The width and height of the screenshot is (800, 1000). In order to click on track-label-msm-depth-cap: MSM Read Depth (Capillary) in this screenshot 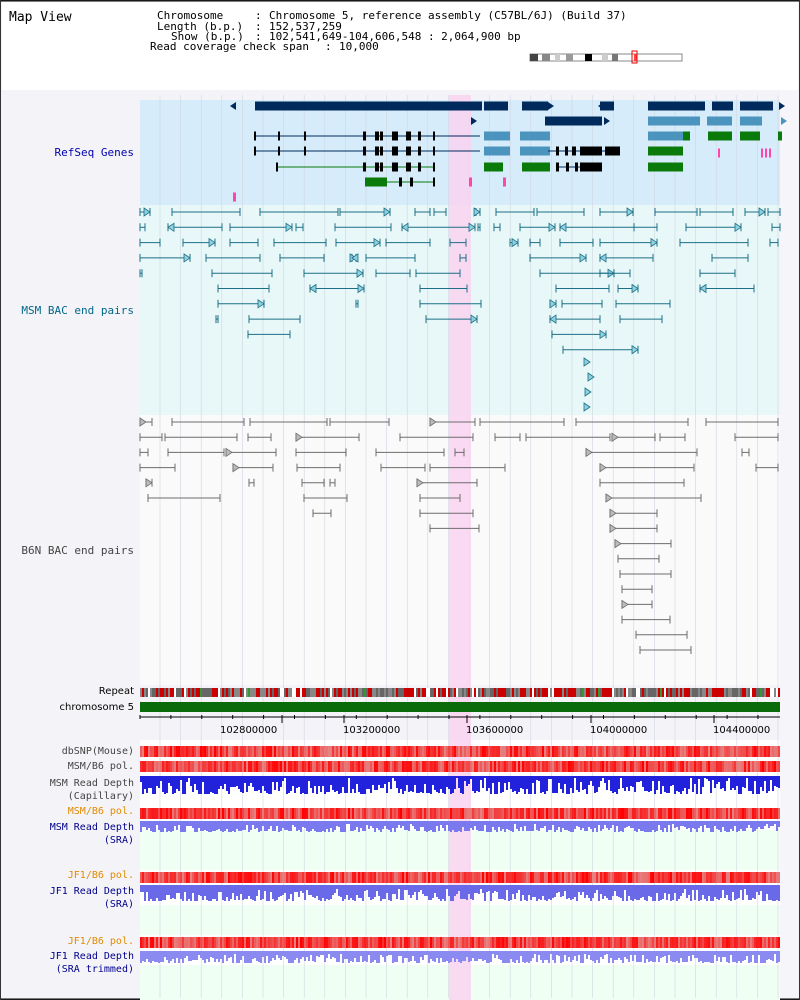, I will do `click(92, 790)`.